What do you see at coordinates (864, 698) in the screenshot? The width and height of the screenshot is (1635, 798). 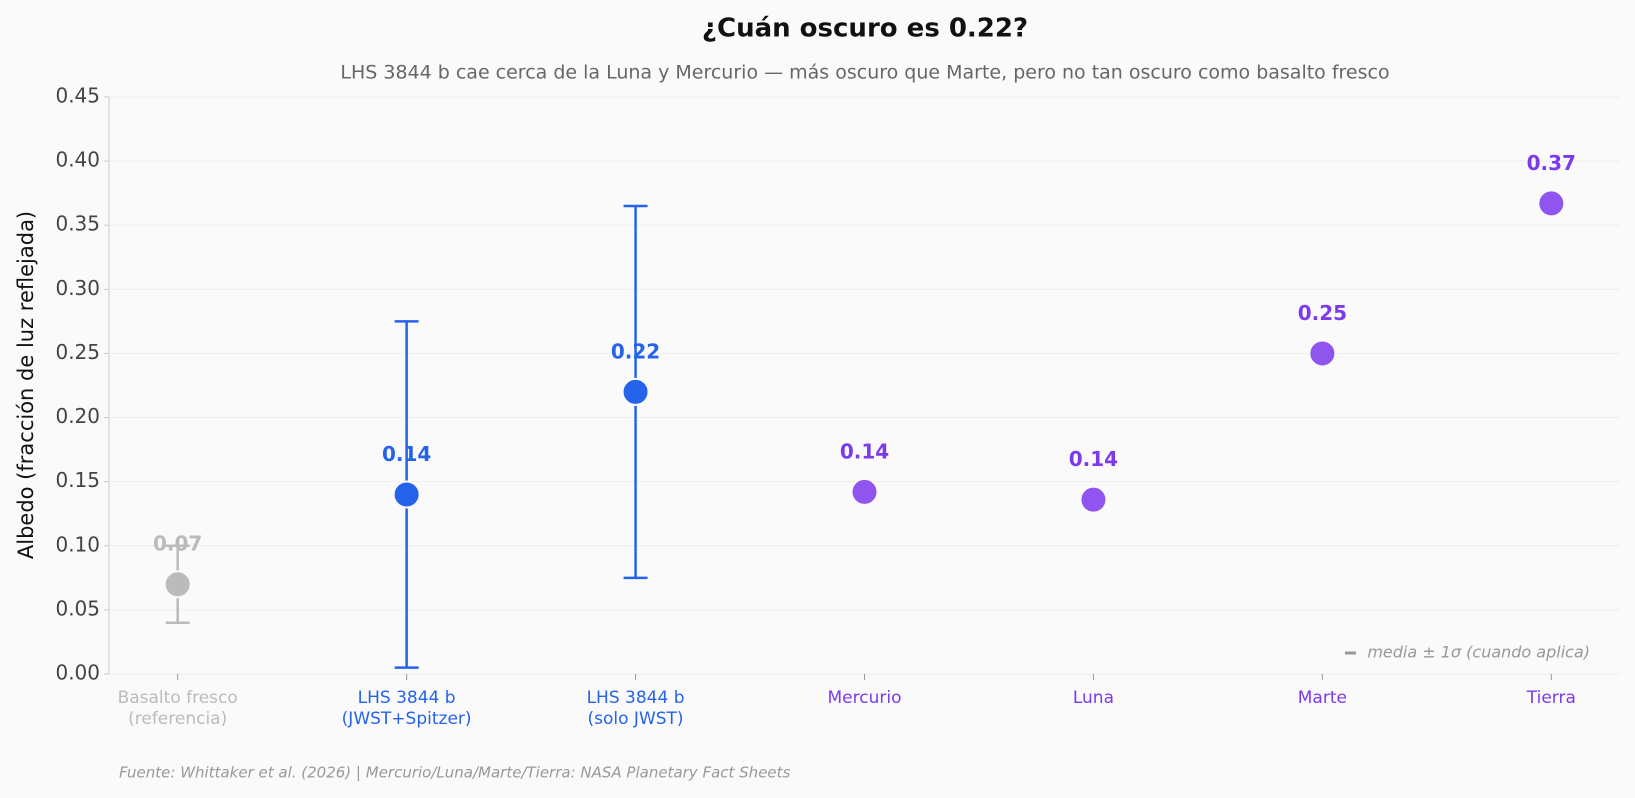 I see `x-tick-label: Mercurio` at bounding box center [864, 698].